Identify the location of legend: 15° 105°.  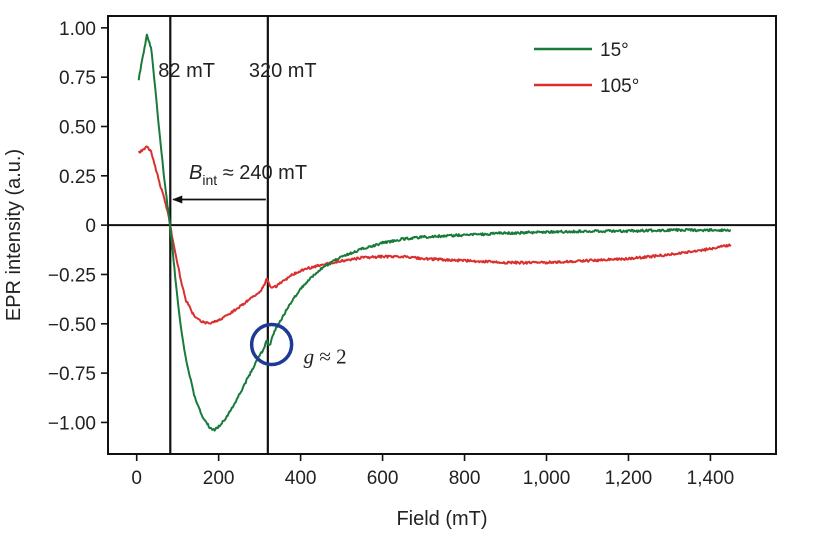
(586, 68).